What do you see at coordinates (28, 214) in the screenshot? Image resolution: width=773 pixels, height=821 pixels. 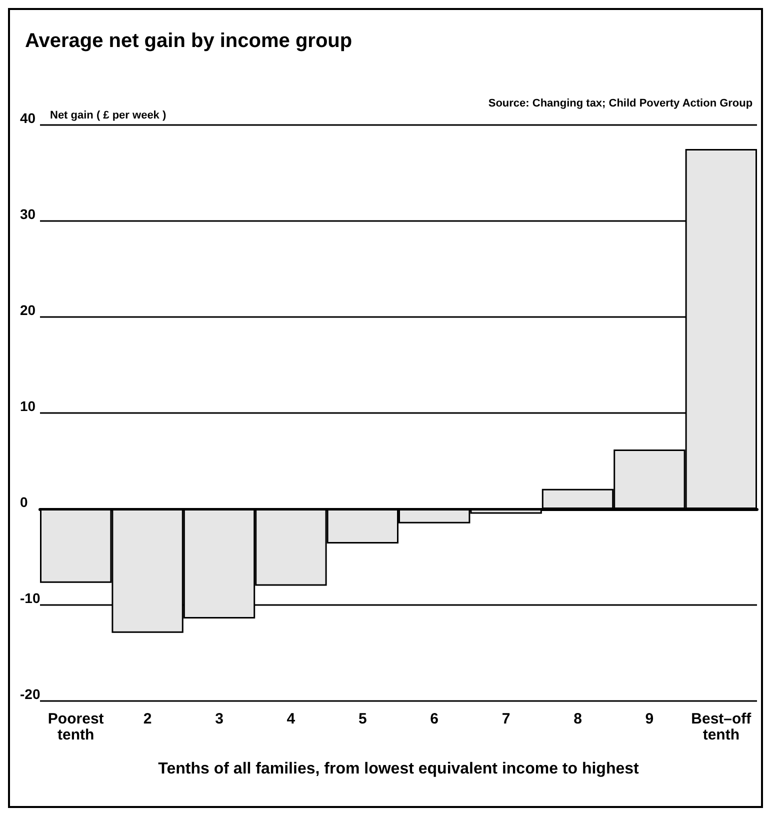 I see `y-tick-label: 30` at bounding box center [28, 214].